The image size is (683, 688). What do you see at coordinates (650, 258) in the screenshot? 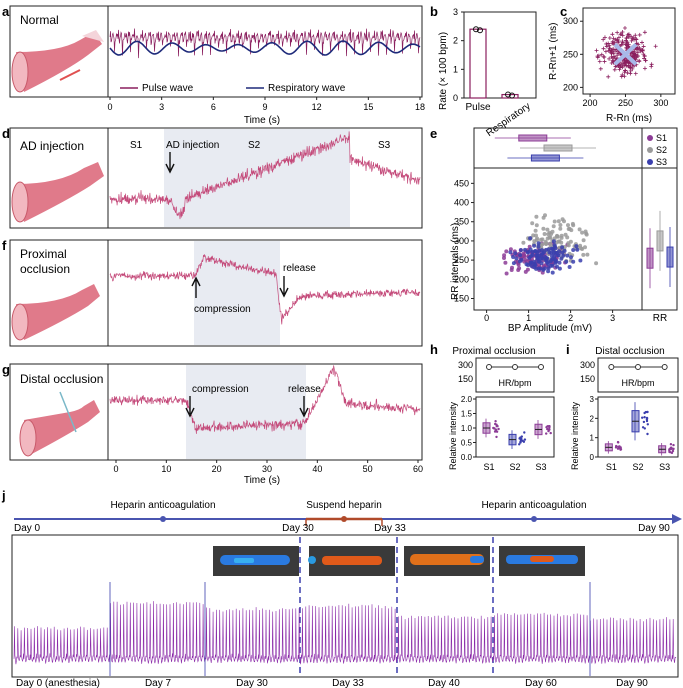
I see `side-box-s1` at bounding box center [650, 258].